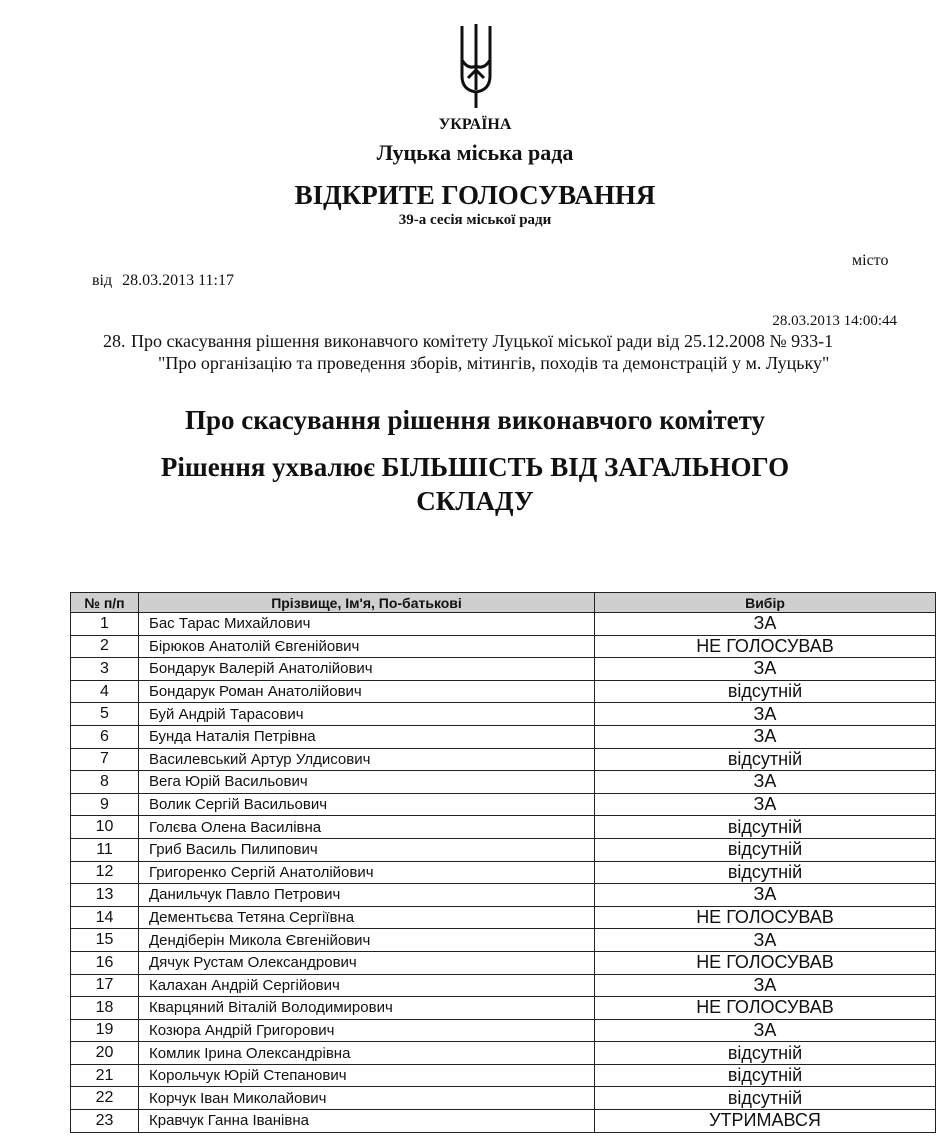 This screenshot has height=1144, width=950. I want to click on question-timestamp: 28.03.2013 14:00:44, so click(834, 321).